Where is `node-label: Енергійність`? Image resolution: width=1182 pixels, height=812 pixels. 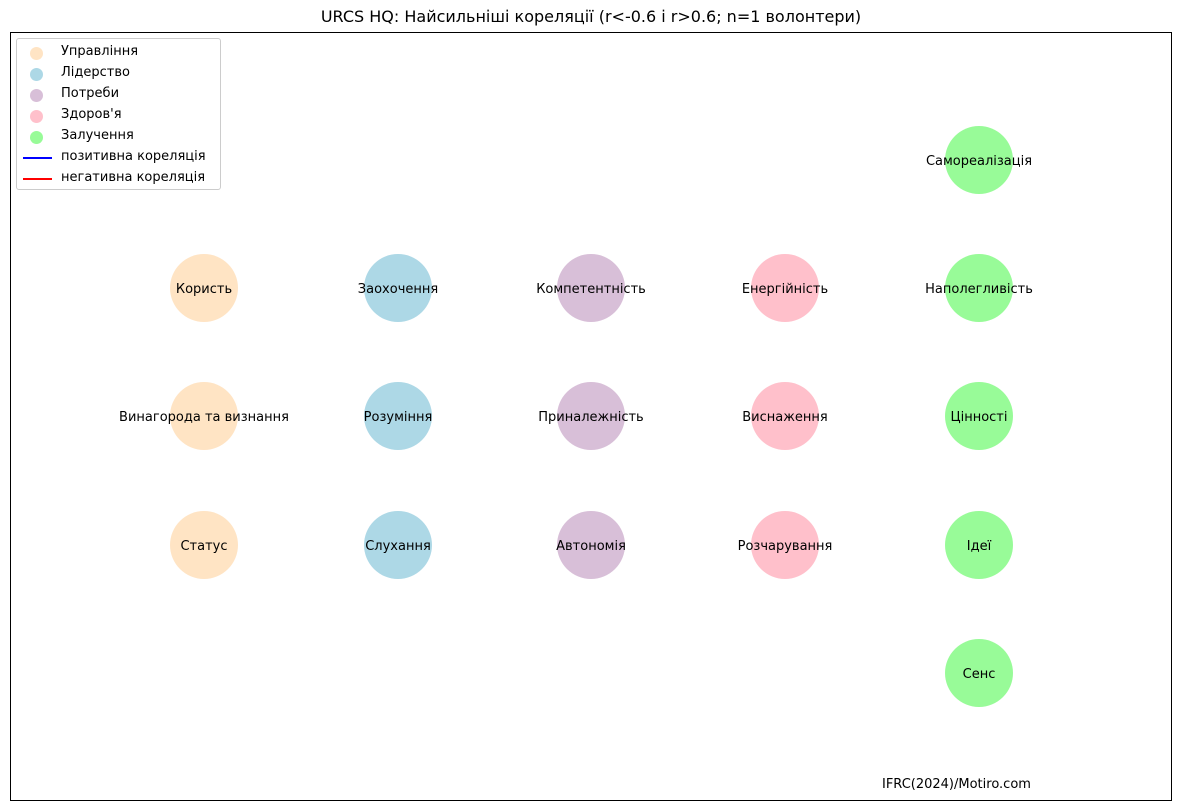
node-label: Енергійність is located at coordinates (785, 289).